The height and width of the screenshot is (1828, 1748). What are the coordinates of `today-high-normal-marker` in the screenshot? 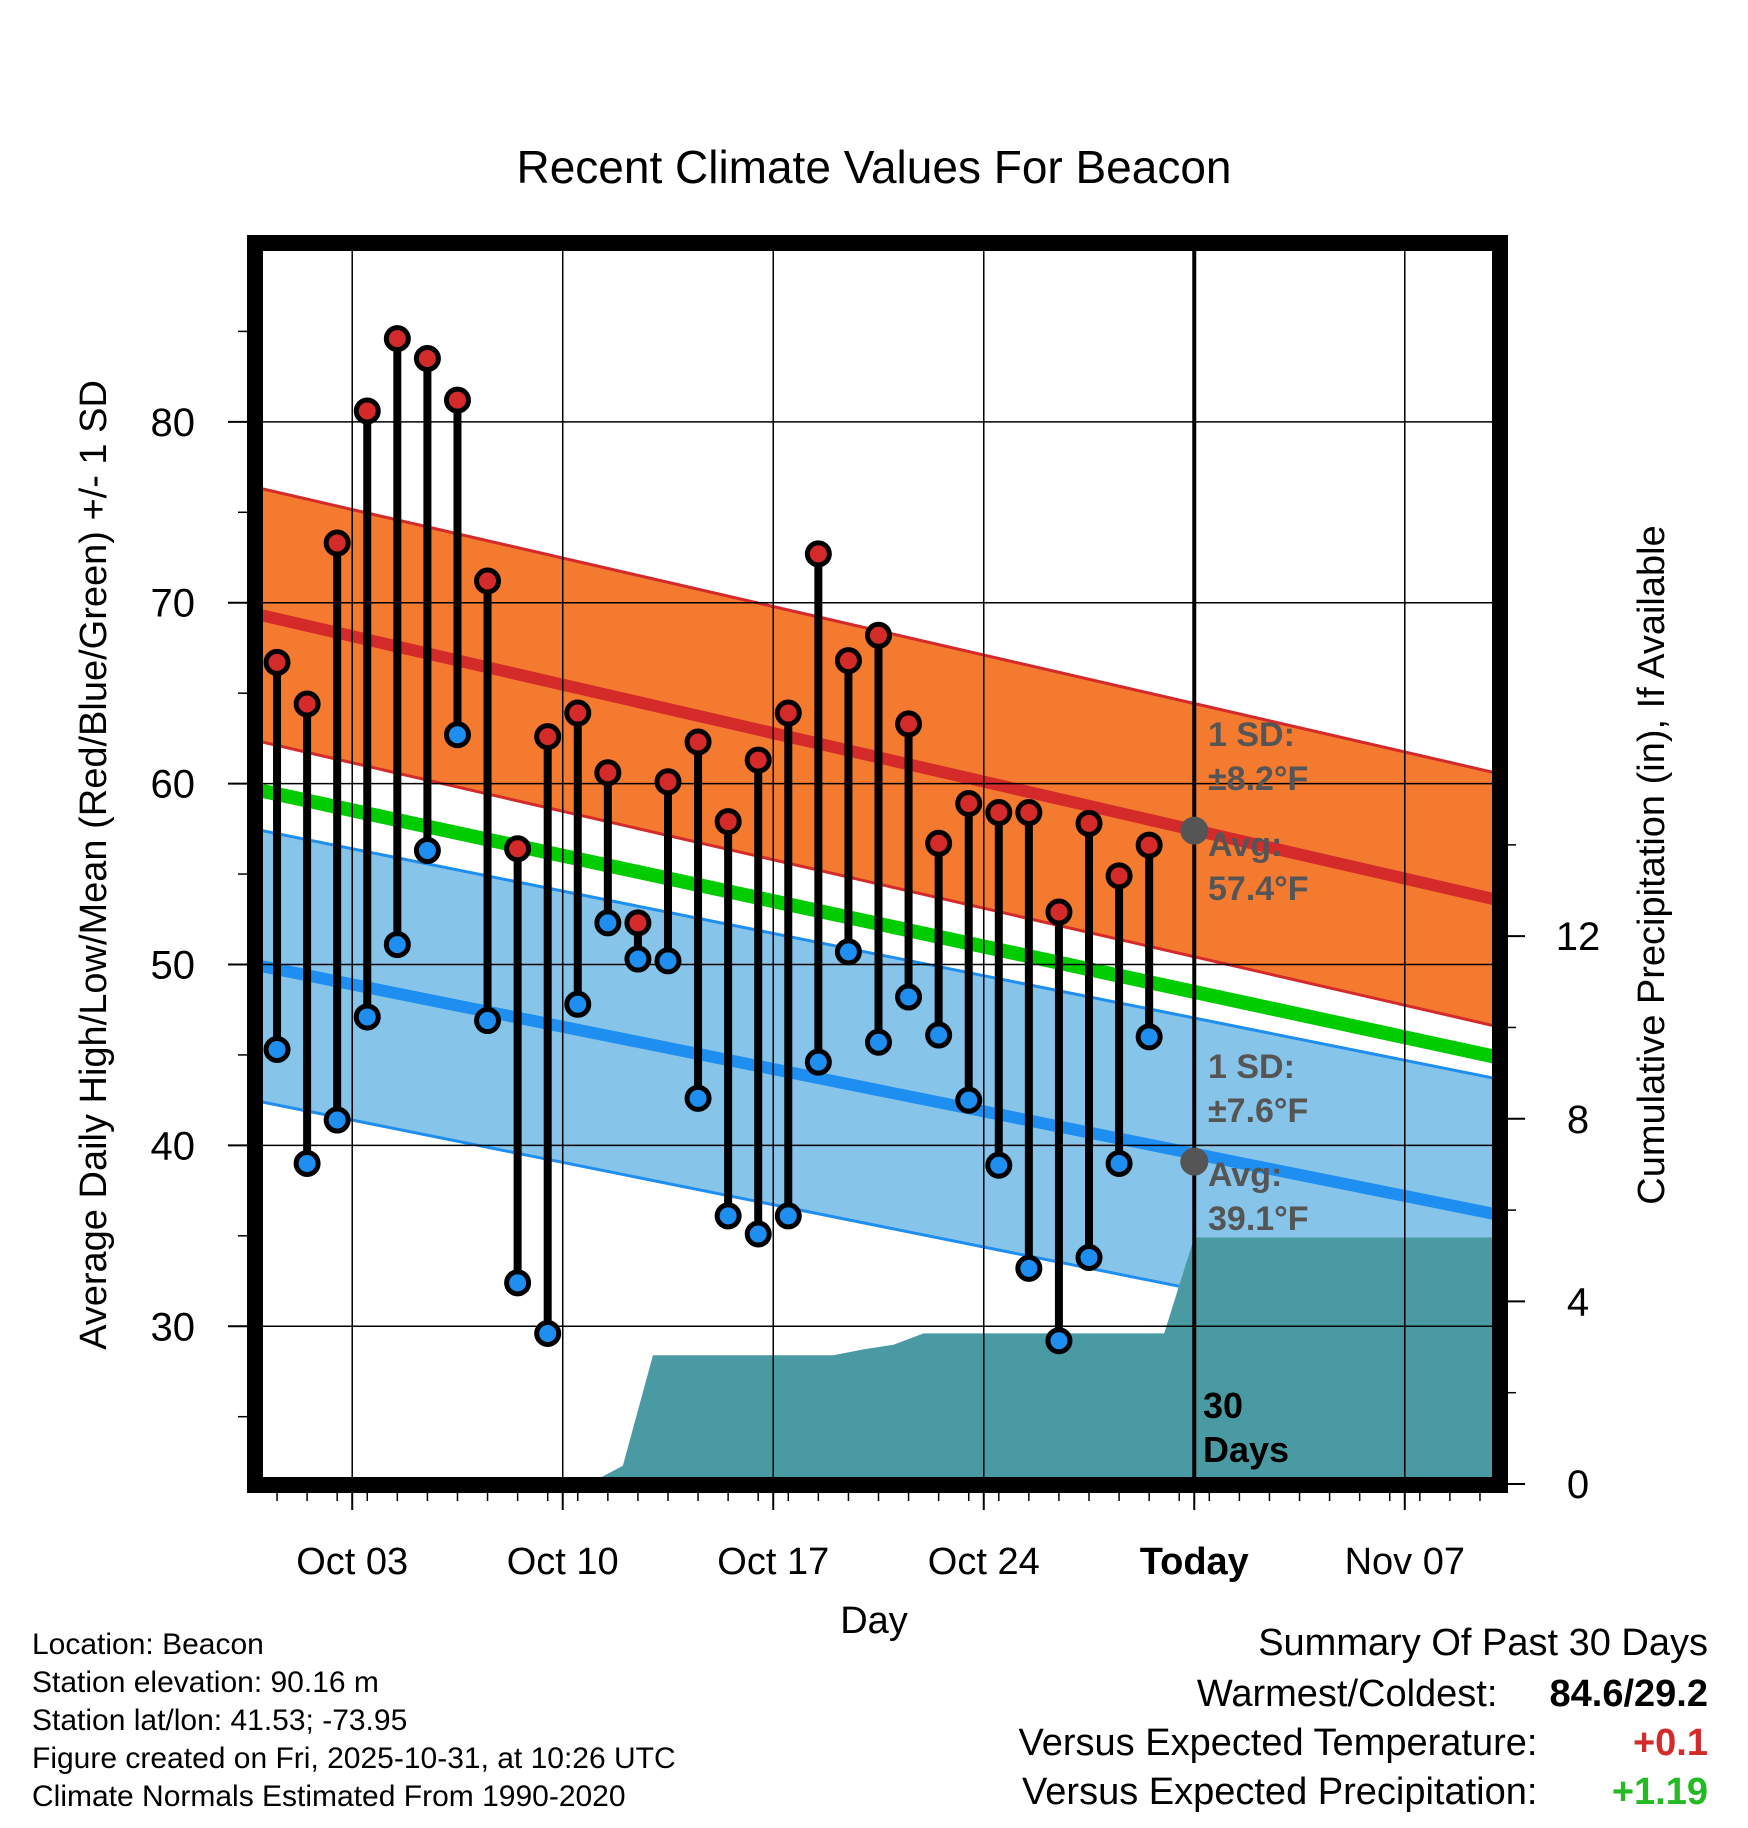 It's located at (1194, 830).